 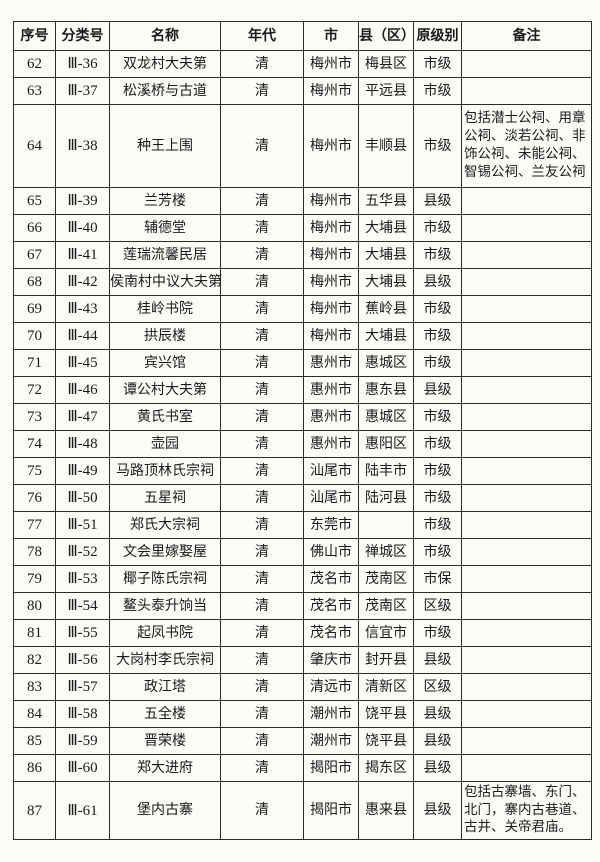 I want to click on cell-col-name: 黄氏书室, so click(x=165, y=417).